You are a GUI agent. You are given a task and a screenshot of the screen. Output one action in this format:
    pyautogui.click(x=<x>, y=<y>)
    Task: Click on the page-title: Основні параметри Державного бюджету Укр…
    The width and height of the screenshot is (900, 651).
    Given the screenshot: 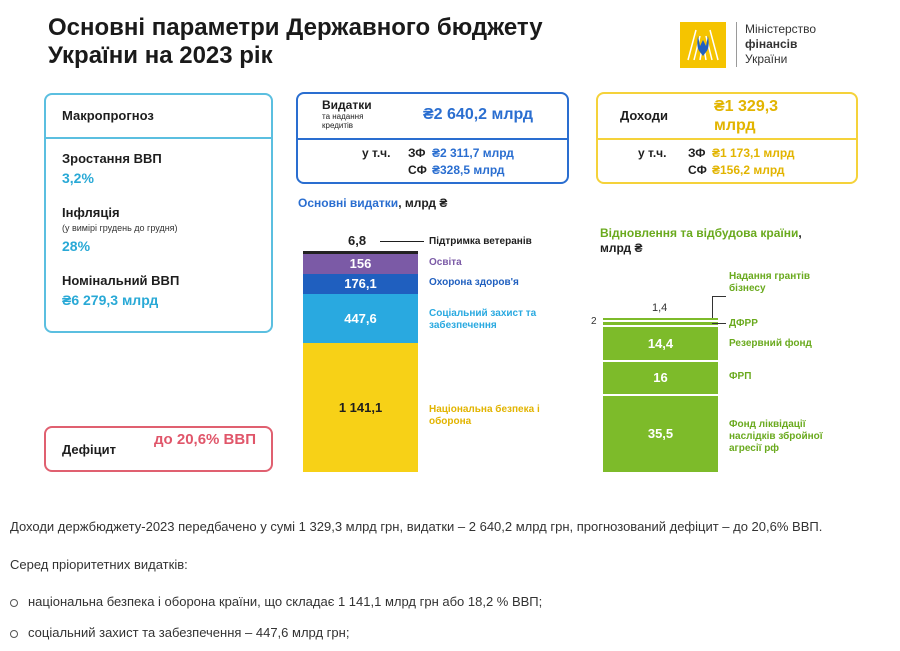 What is the action you would take?
    pyautogui.click(x=295, y=41)
    